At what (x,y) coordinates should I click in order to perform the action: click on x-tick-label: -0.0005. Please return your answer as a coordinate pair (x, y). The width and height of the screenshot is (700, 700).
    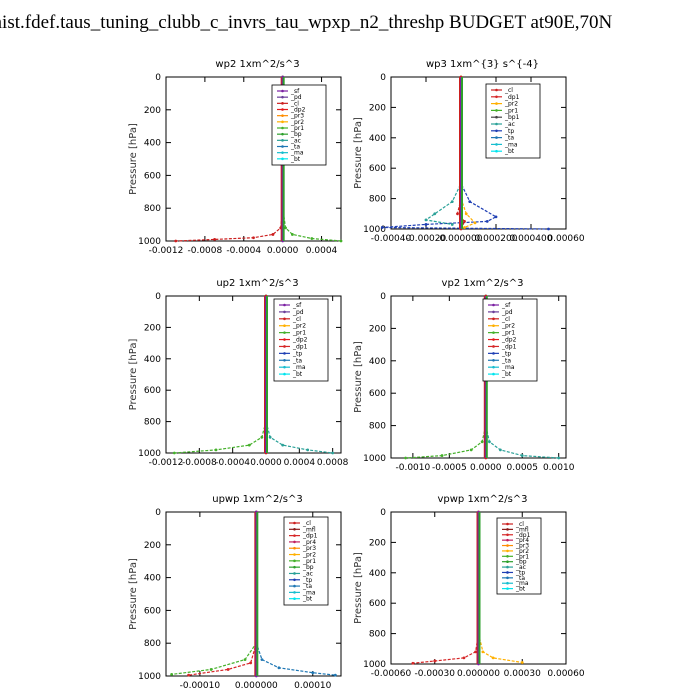
    Looking at the image, I should click on (449, 468).